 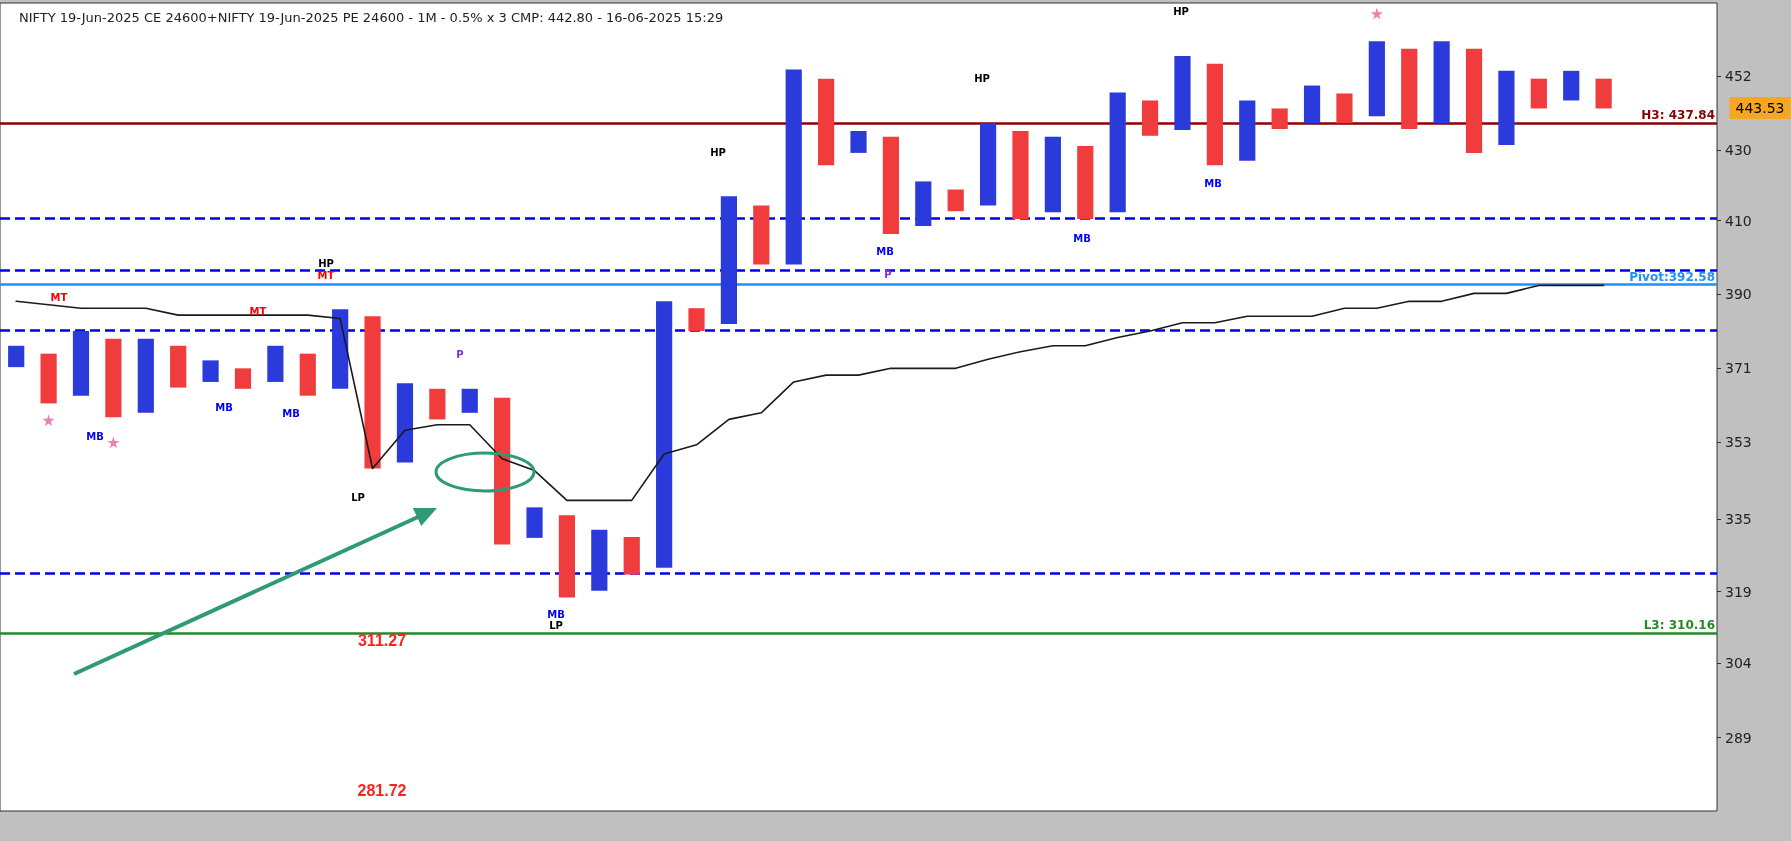 What do you see at coordinates (1738, 441) in the screenshot?
I see `y-tick-label: 353` at bounding box center [1738, 441].